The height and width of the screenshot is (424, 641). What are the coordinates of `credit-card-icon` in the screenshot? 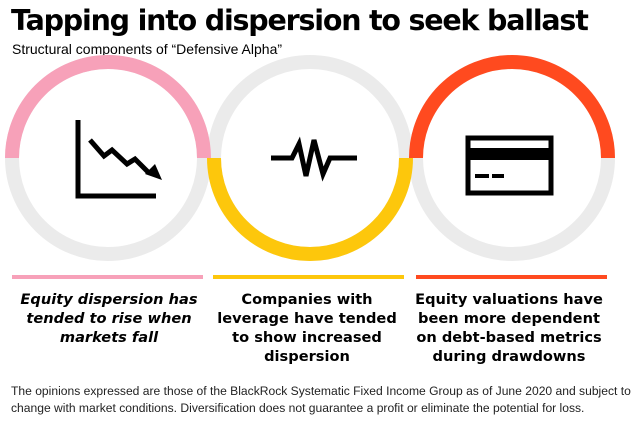 It's located at (509, 165).